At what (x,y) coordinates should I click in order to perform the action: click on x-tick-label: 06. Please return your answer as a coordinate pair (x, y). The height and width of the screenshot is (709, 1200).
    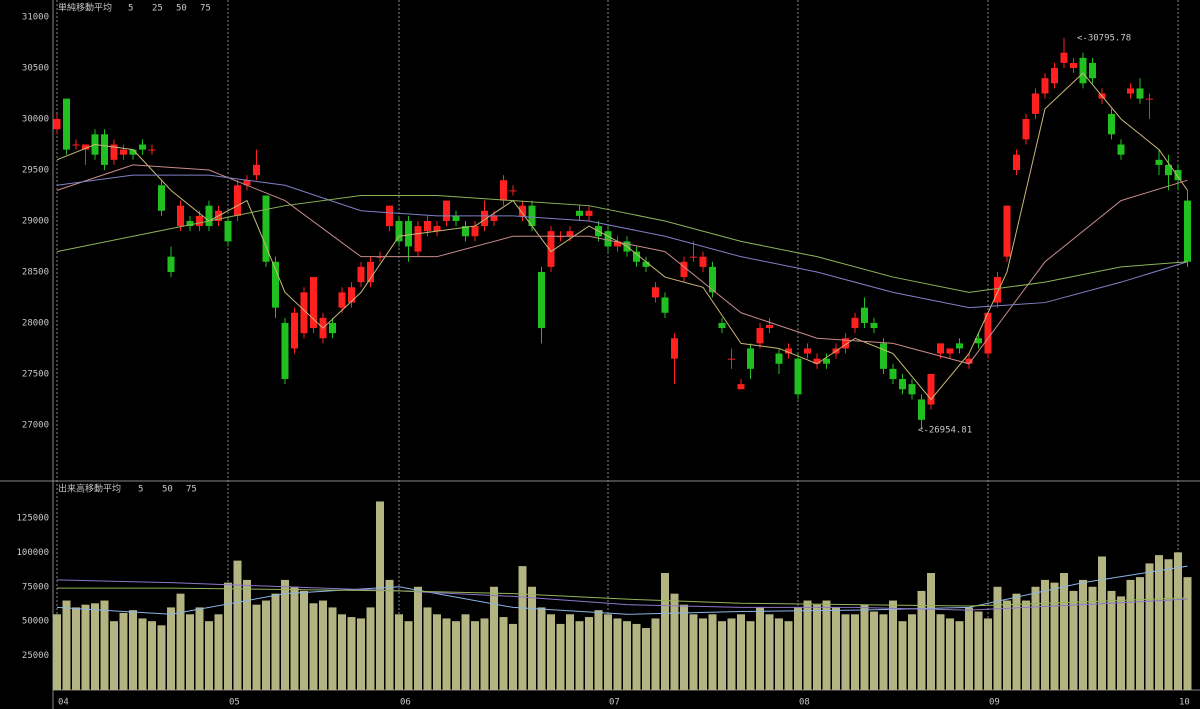
    Looking at the image, I should click on (405, 703).